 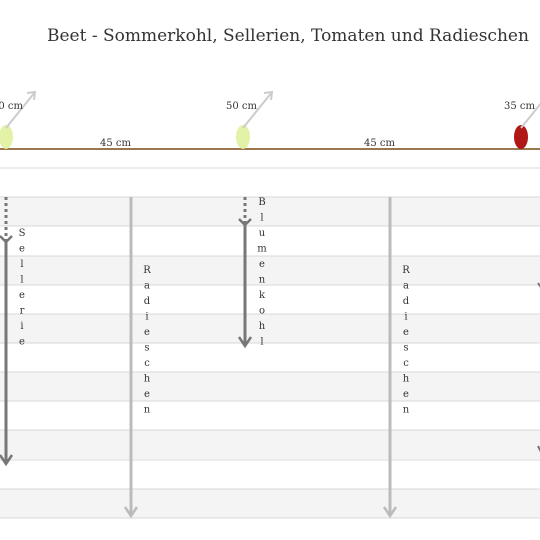 I want to click on spacing-labels: 45 cm 45 cm, so click(x=248, y=143).